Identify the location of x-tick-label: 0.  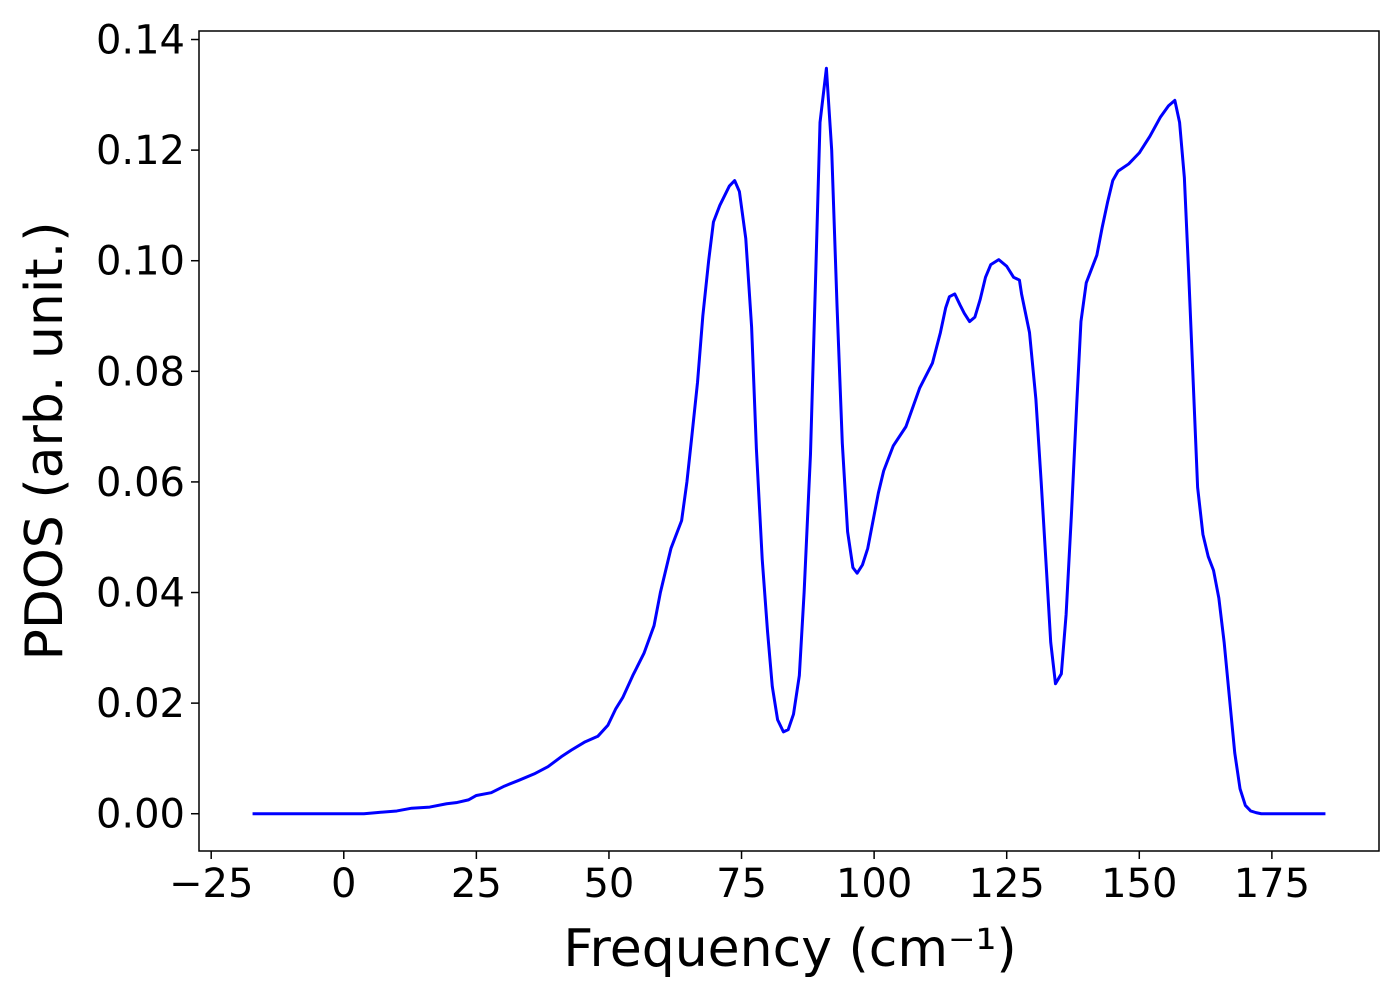
(343, 884).